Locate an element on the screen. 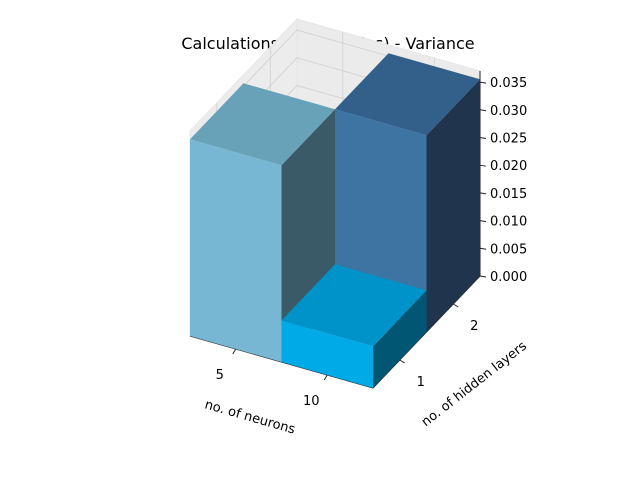  z-tick-label: 0.020 is located at coordinates (508, 166).